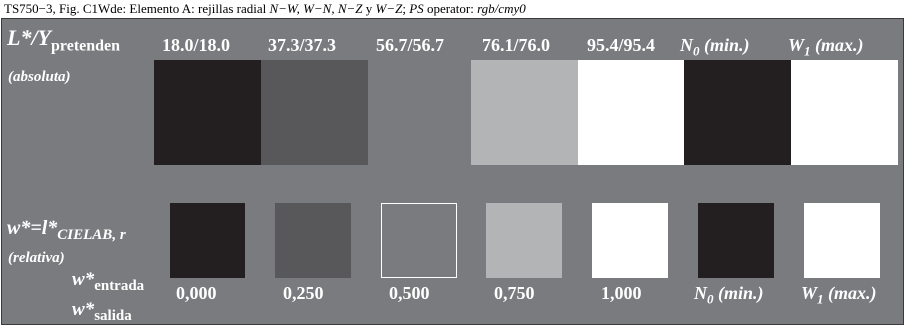 The image size is (906, 327). Describe the element at coordinates (820, 299) in the screenshot. I see `bottom-w1-sub: 1` at that location.